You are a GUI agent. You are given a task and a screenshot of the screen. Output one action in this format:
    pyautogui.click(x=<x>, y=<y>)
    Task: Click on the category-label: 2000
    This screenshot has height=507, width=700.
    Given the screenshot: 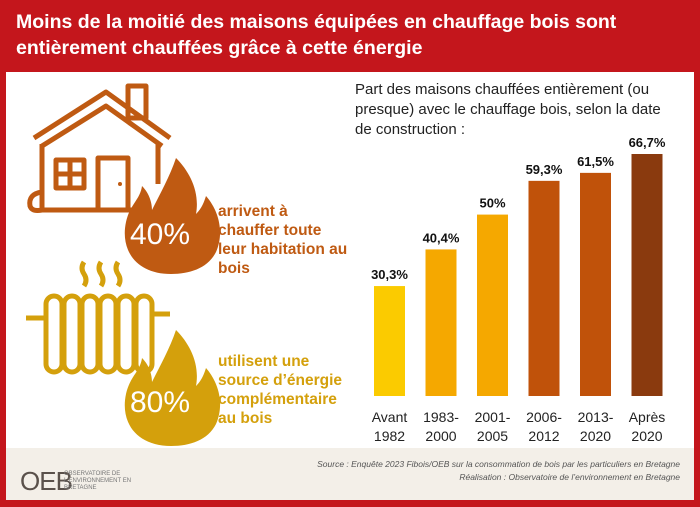 What is the action you would take?
    pyautogui.click(x=440, y=436)
    